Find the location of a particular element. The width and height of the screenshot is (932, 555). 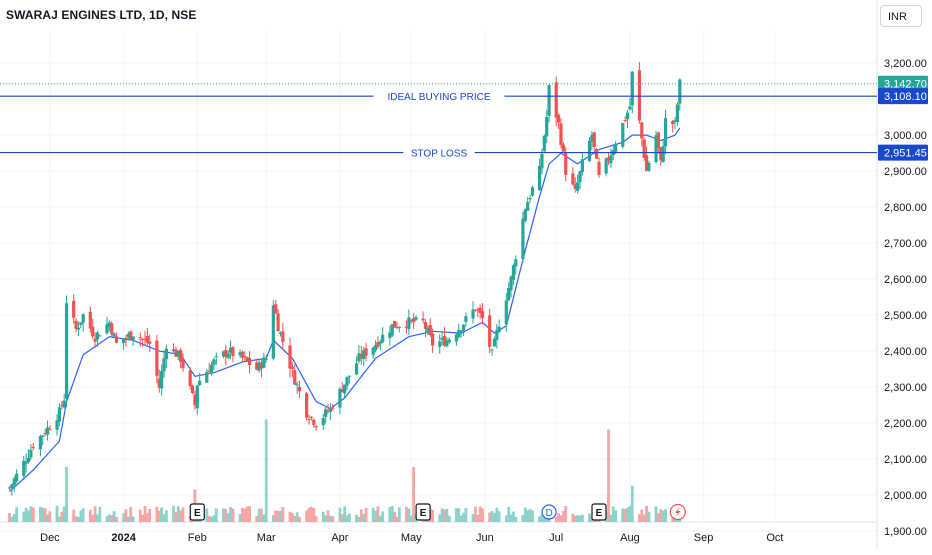

x-tick-label: Jul is located at coordinates (556, 538).